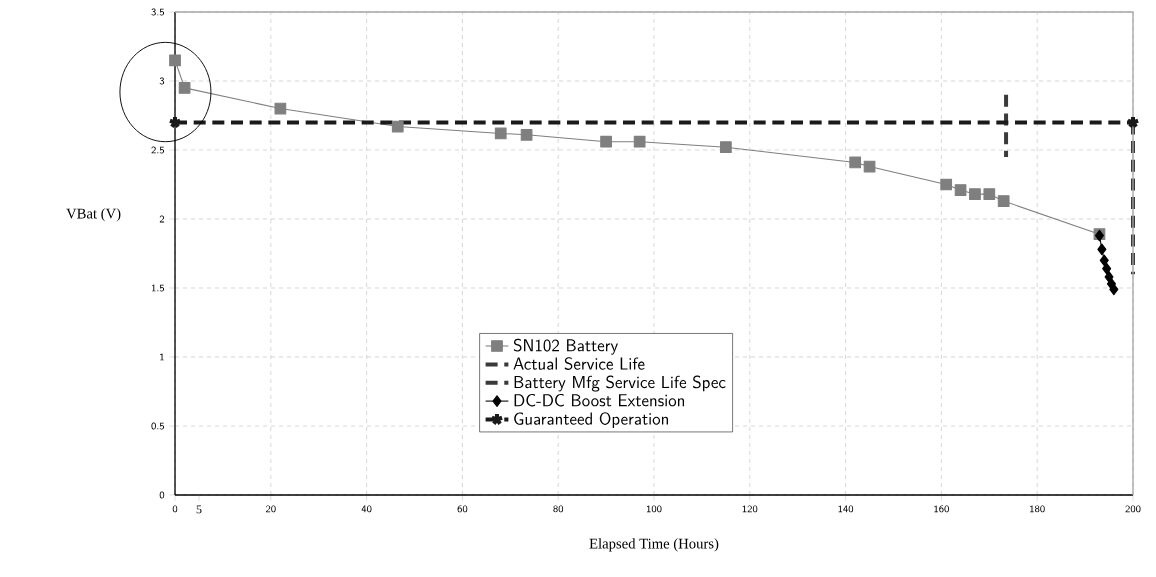  What do you see at coordinates (846, 509) in the screenshot?
I see `x-tick-label: 140` at bounding box center [846, 509].